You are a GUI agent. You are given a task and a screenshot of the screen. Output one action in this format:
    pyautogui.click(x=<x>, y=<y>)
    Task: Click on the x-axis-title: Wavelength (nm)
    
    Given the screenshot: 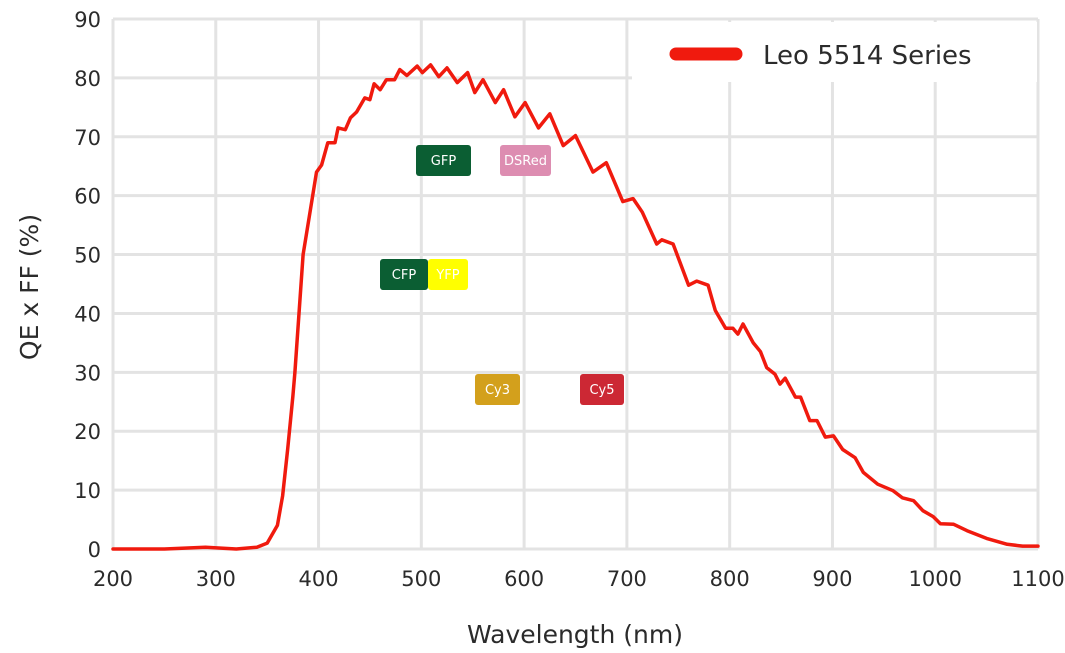 What is the action you would take?
    pyautogui.click(x=575, y=634)
    